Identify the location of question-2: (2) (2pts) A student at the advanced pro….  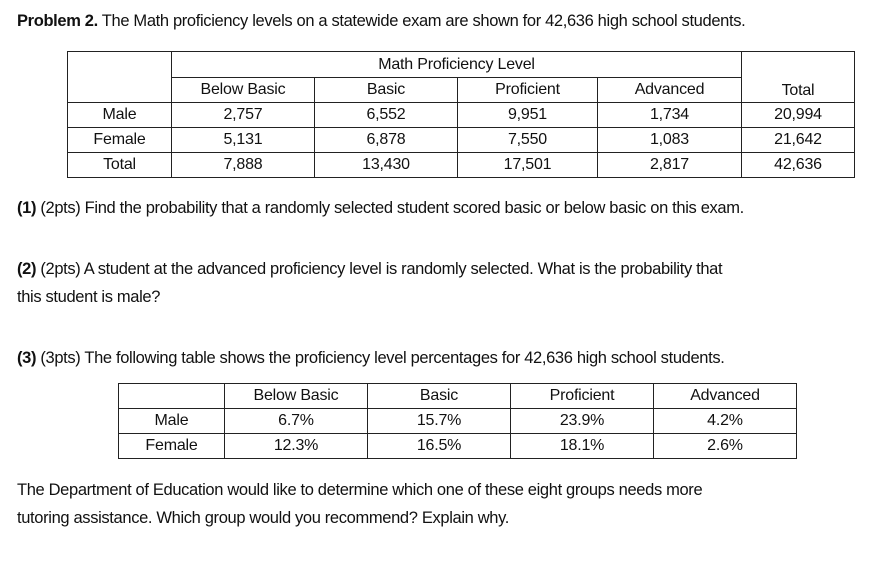
(370, 269).